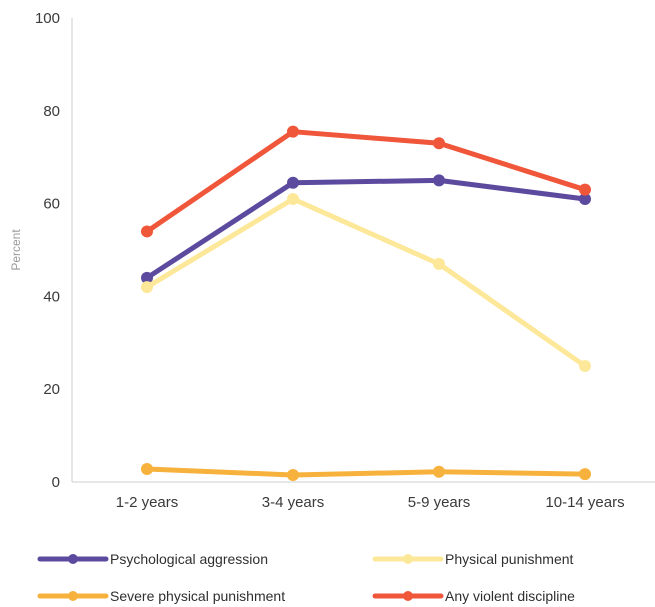 This screenshot has width=655, height=607. Describe the element at coordinates (370, 502) in the screenshot. I see `x-tick-labels: 1-2 years 3-4 years 5-9 years 10-14 years` at that location.